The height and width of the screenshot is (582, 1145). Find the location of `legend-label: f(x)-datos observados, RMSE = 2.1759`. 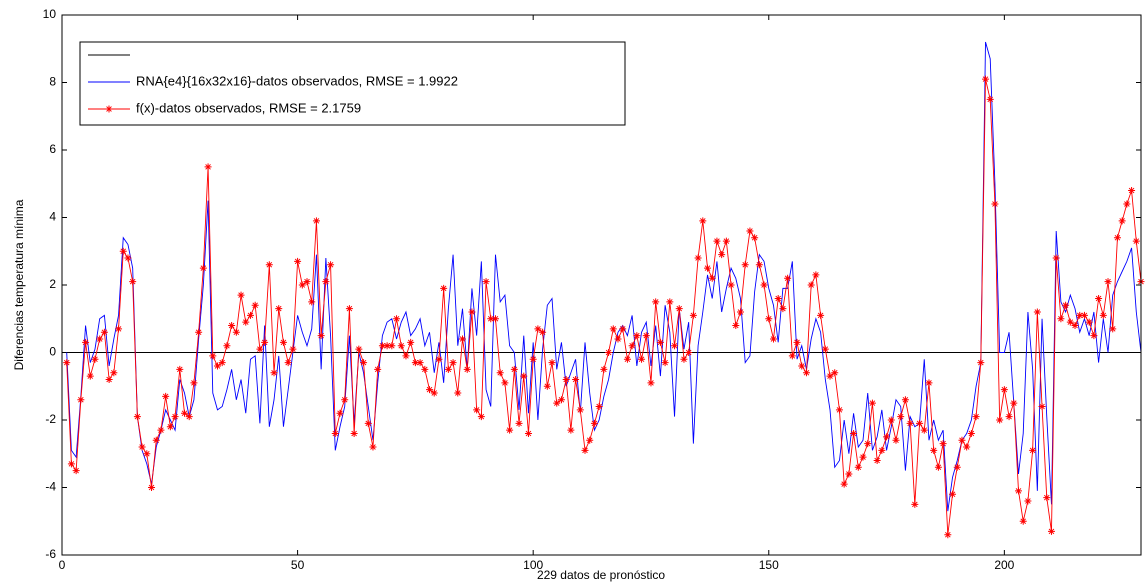

legend-label: f(x)-datos observados, RMSE = 2.1759 is located at coordinates (248, 107).